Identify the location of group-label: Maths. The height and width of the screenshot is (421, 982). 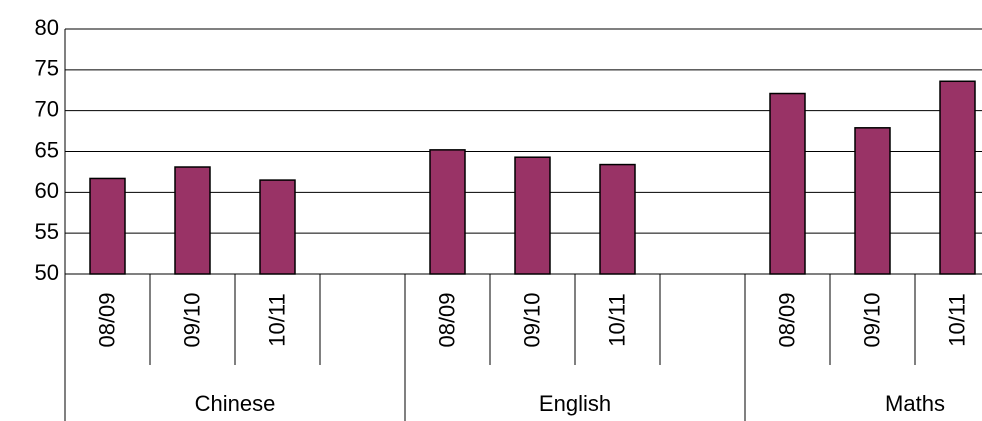
(915, 403).